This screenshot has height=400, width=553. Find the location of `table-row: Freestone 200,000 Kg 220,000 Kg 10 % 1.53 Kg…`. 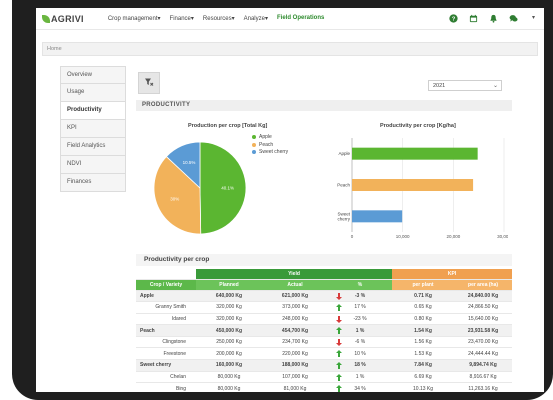

table-row: Freestone 200,000 Kg 220,000 Kg 10 % 1.53 Kg… is located at coordinates (324, 354).